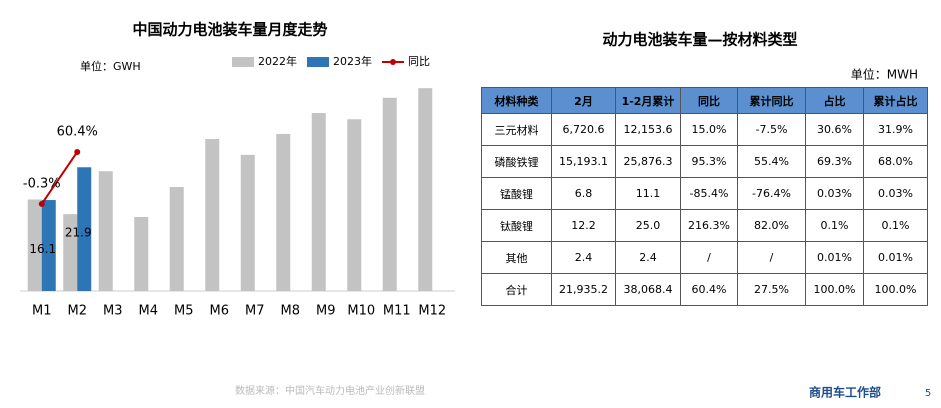 Image resolution: width=941 pixels, height=408 pixels. What do you see at coordinates (255, 311) in the screenshot?
I see `x-tick-label: M7` at bounding box center [255, 311].